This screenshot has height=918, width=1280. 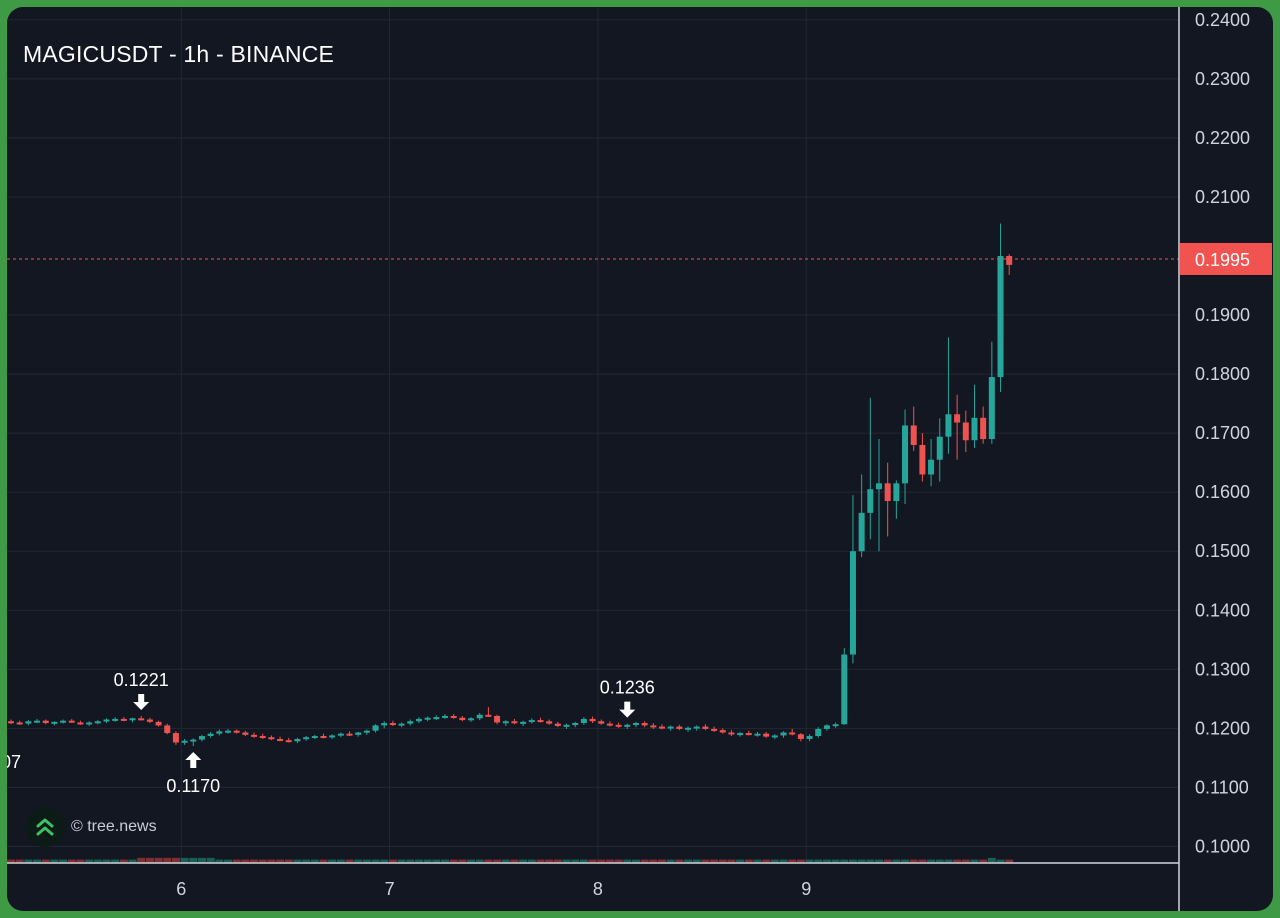 What do you see at coordinates (14, 762) in the screenshot?
I see `clipped-price-label: 07` at bounding box center [14, 762].